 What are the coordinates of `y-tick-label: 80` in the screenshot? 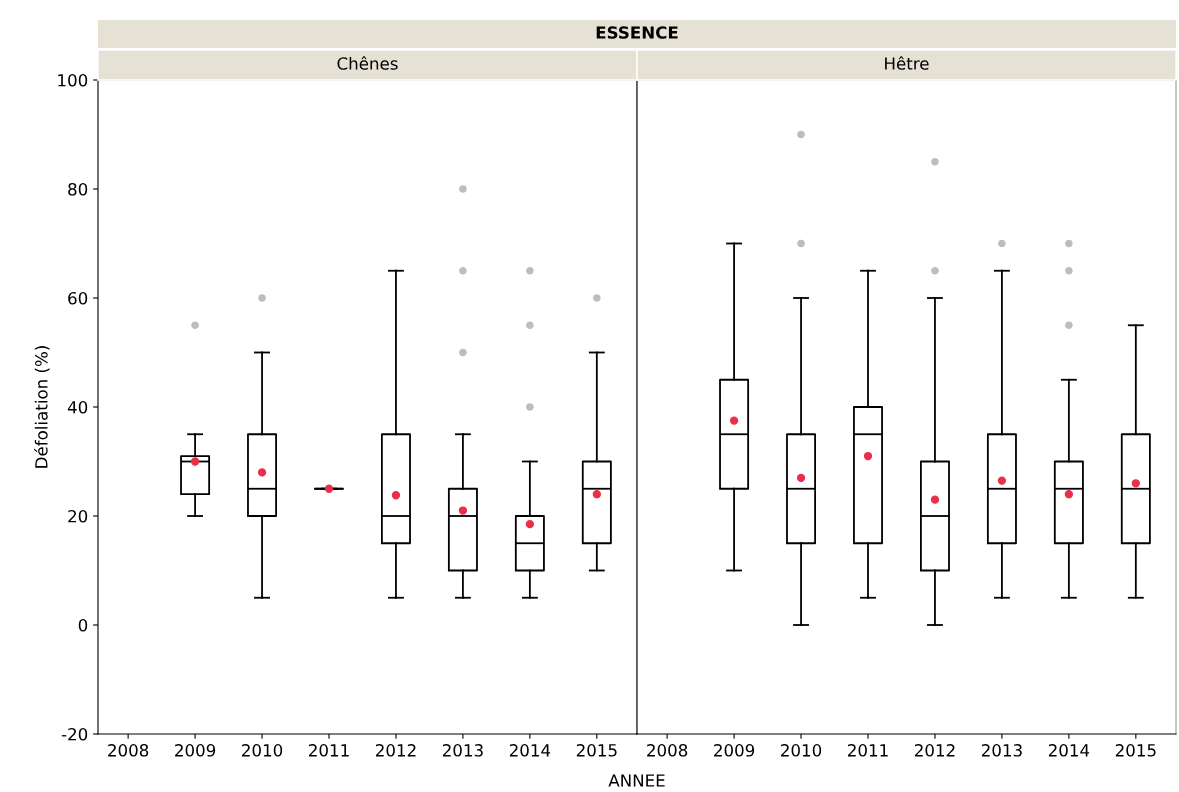 It's located at (78, 189).